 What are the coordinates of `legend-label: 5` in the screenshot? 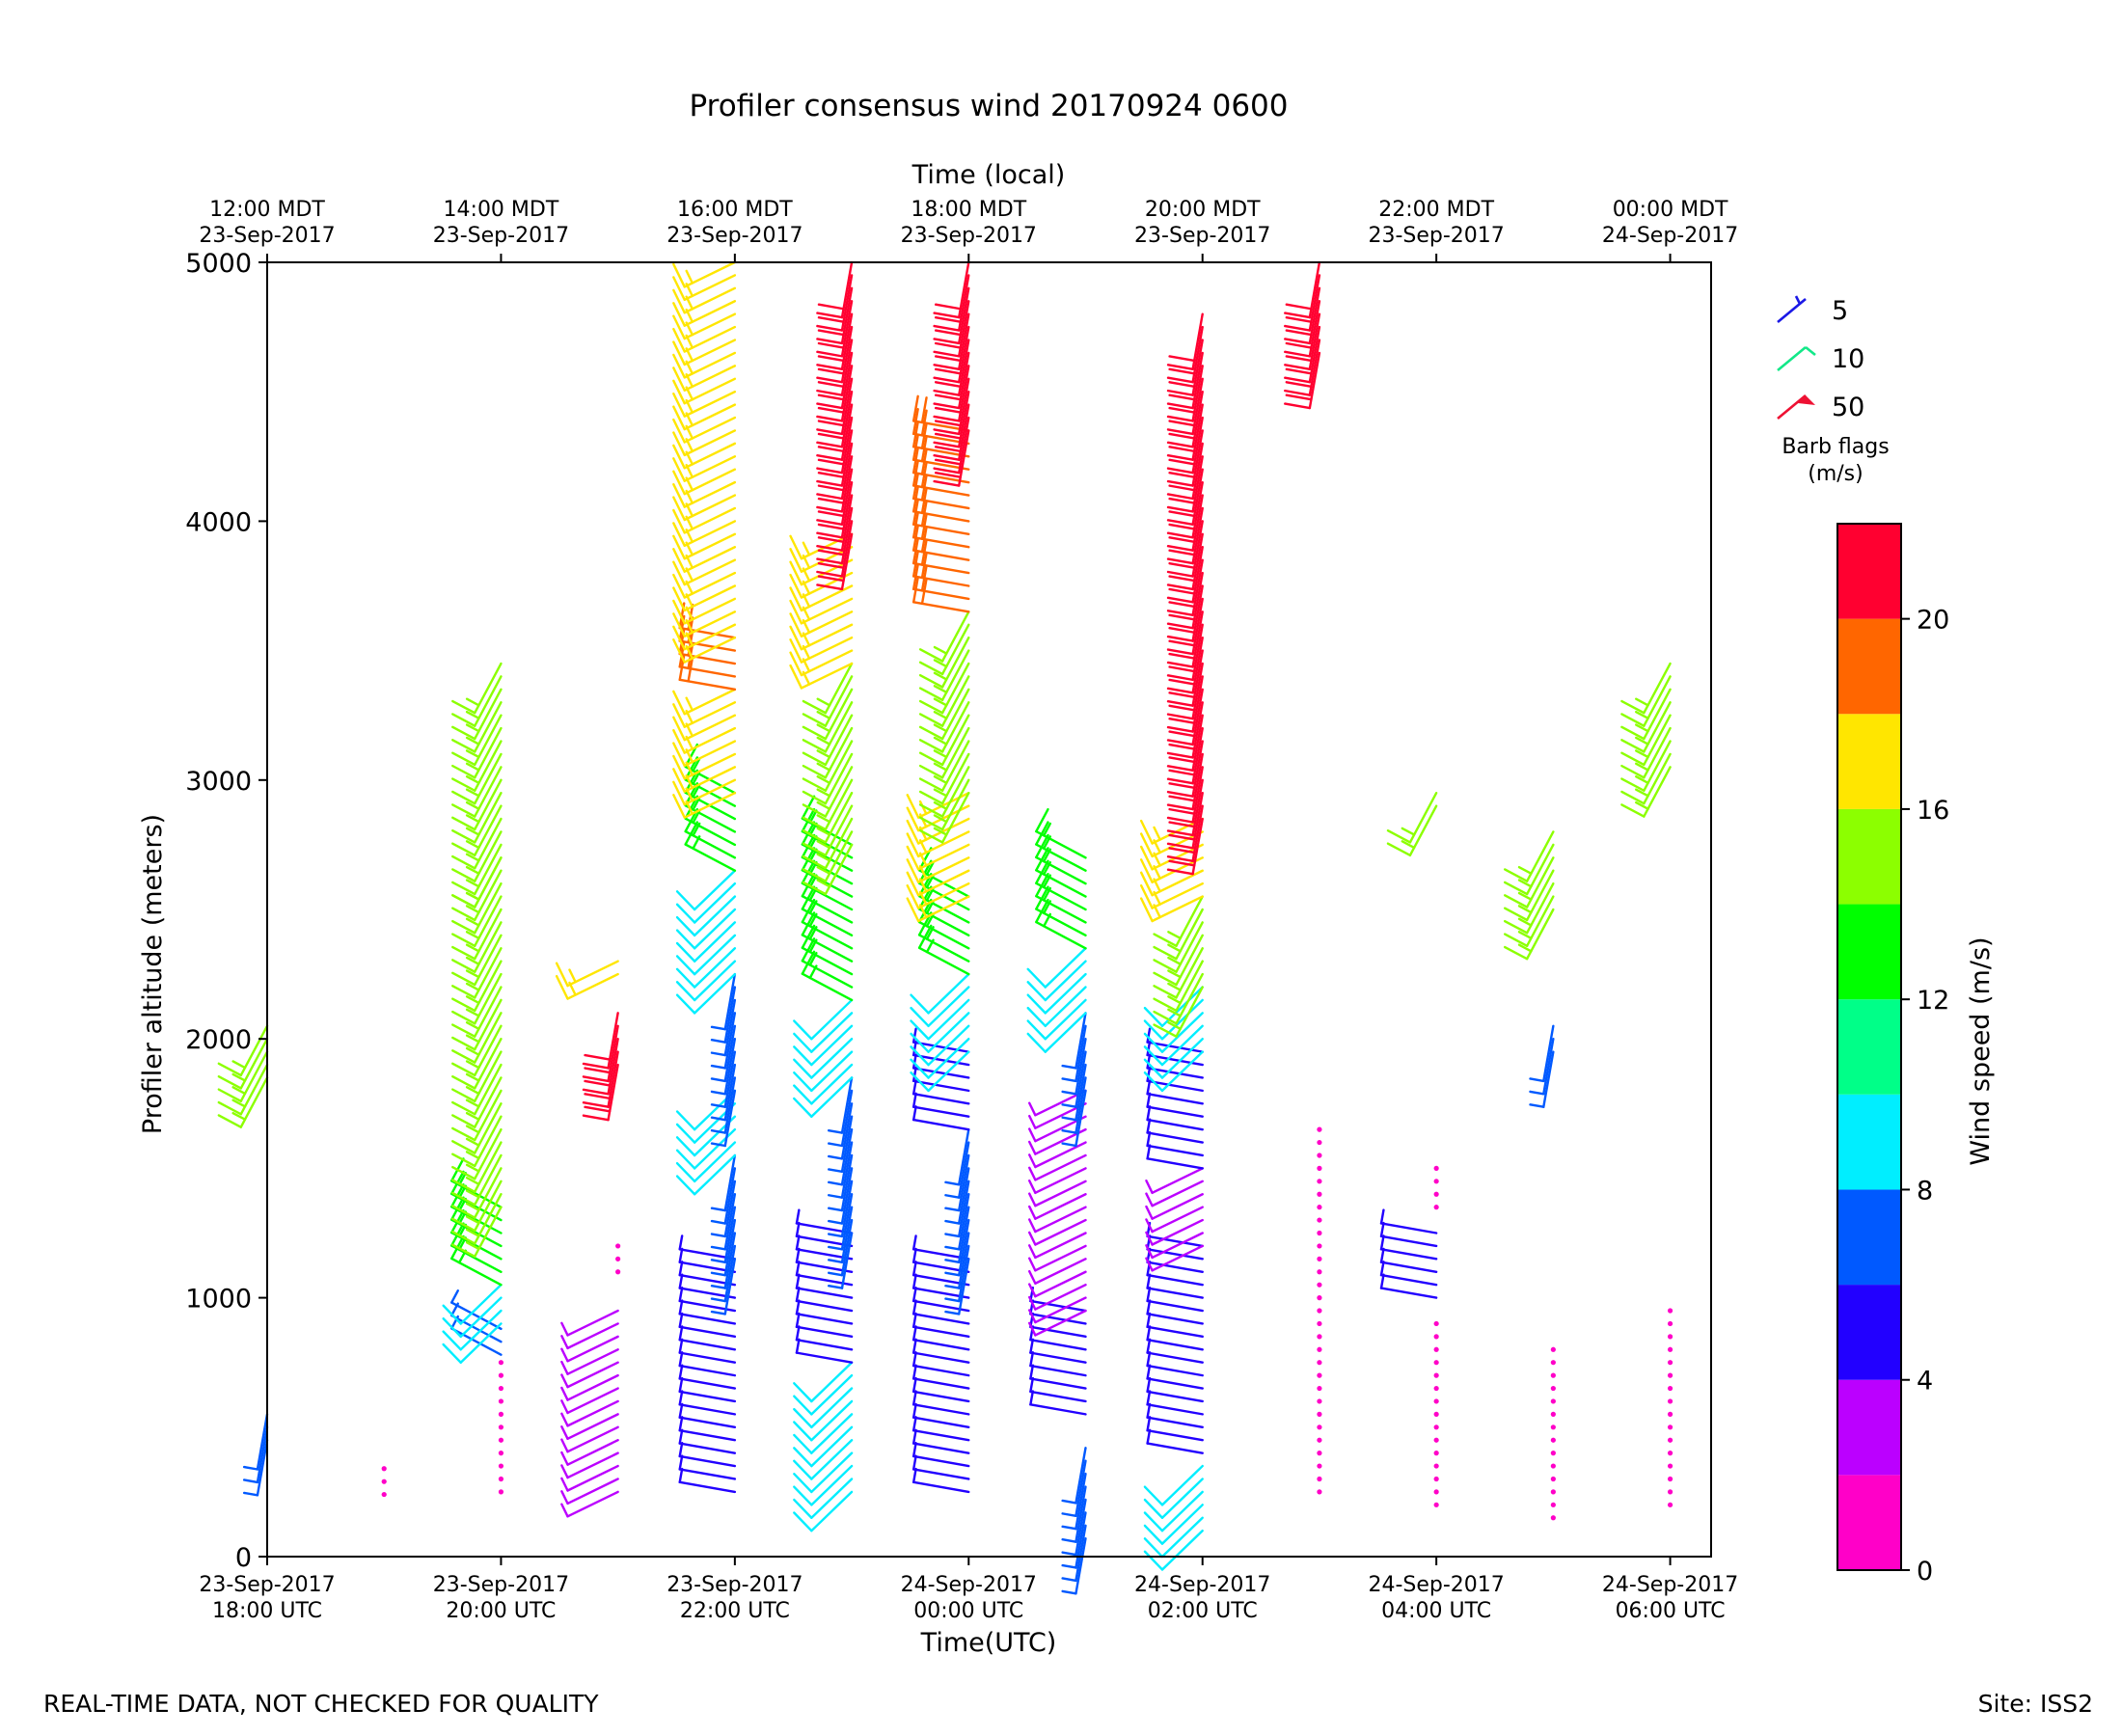 It's located at (1840, 311).